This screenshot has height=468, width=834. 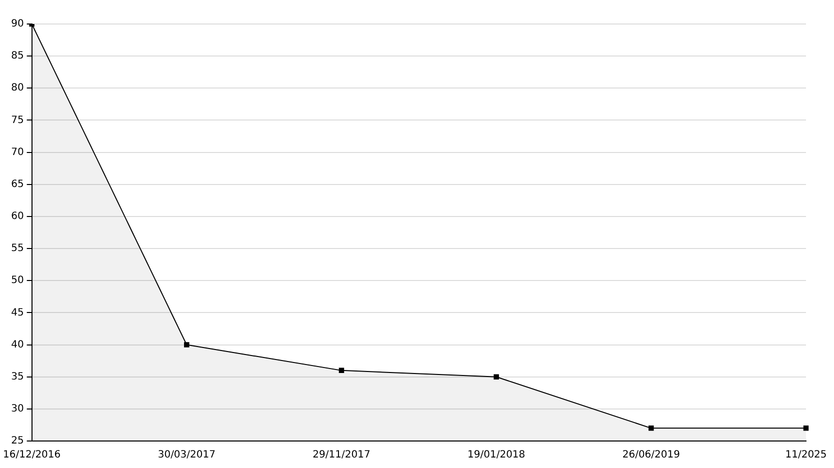 I want to click on y-tick-label: 30, so click(x=17, y=409).